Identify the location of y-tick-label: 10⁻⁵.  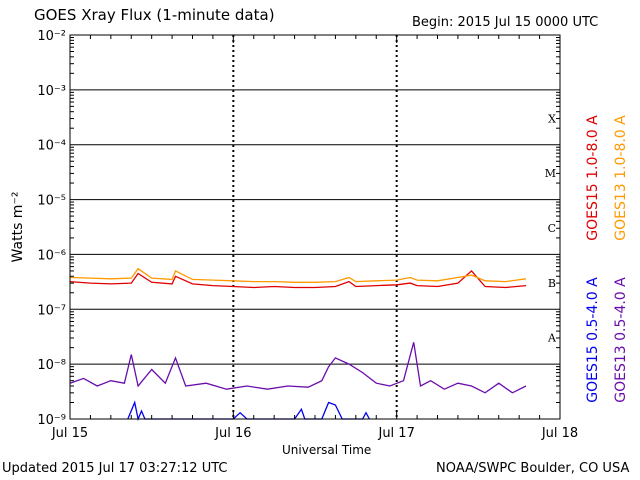
(51, 201).